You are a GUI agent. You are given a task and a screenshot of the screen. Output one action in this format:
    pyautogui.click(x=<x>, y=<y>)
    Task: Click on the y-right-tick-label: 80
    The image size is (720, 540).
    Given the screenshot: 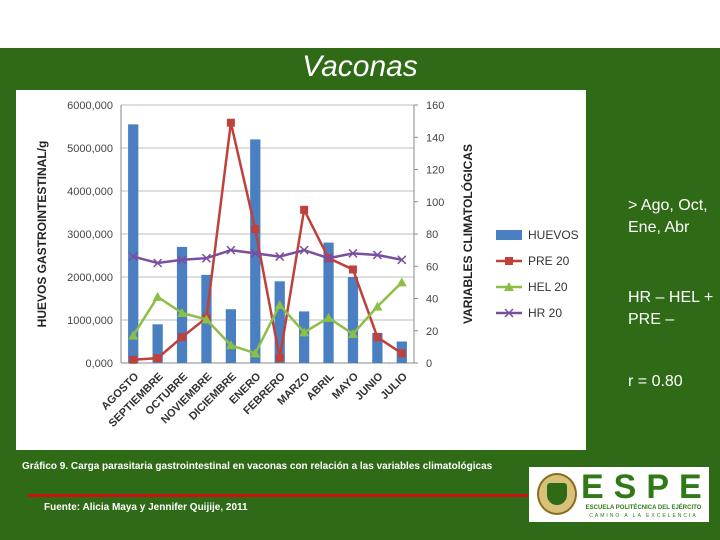 What is the action you would take?
    pyautogui.click(x=432, y=235)
    